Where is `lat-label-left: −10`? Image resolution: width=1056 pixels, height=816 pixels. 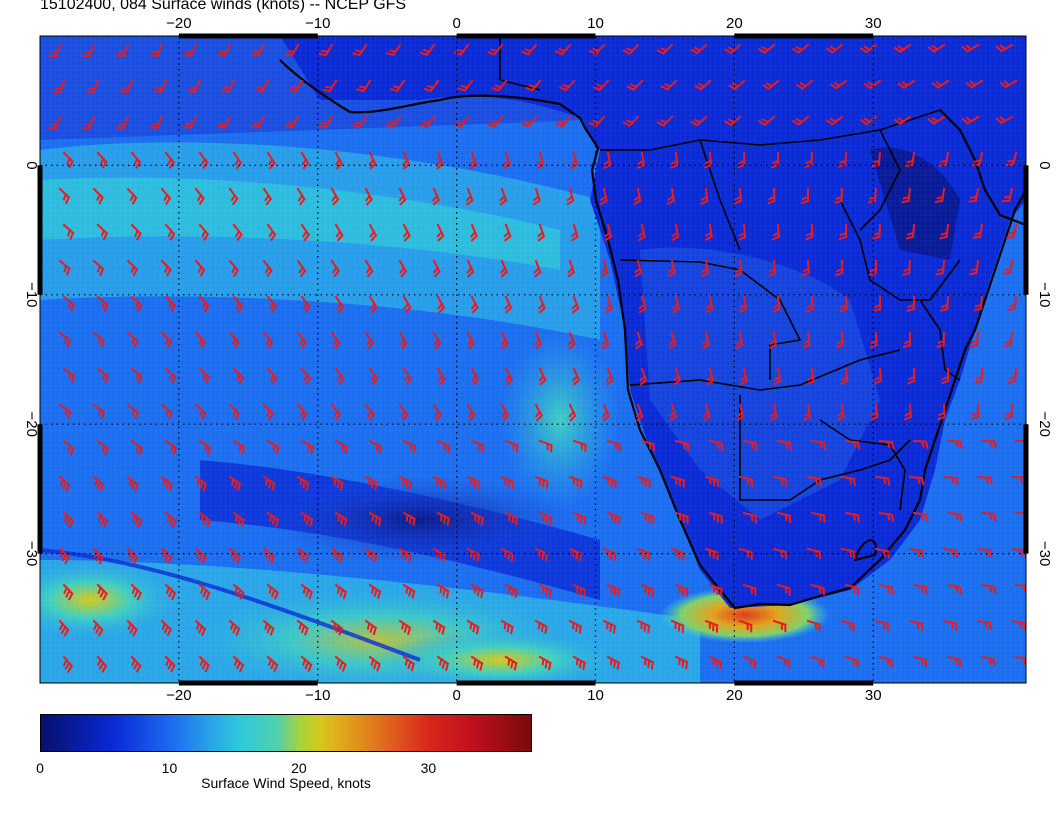 lat-label-left: −10 is located at coordinates (31, 294).